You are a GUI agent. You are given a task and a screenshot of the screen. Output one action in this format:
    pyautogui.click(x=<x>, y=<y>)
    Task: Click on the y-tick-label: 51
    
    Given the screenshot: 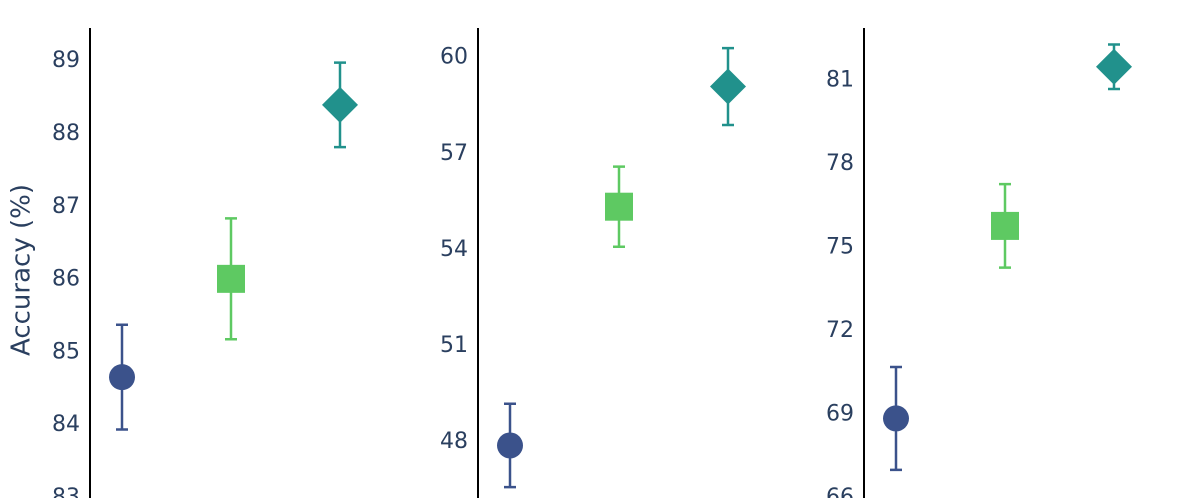 What is the action you would take?
    pyautogui.click(x=454, y=345)
    